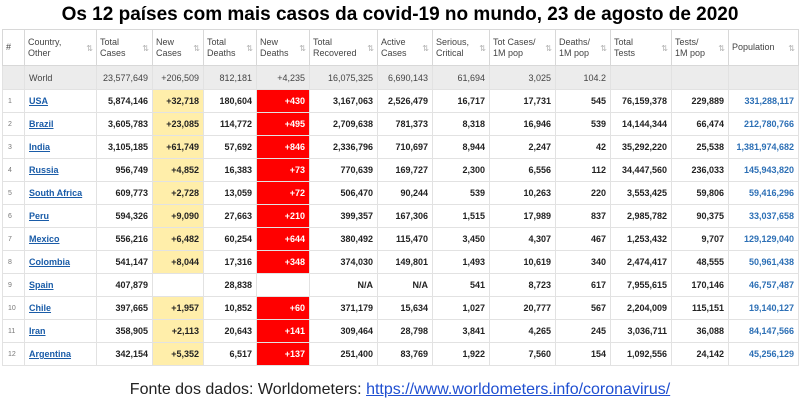 The image size is (800, 403). Describe the element at coordinates (771, 331) in the screenshot. I see `population-link: 84,147,566` at that location.